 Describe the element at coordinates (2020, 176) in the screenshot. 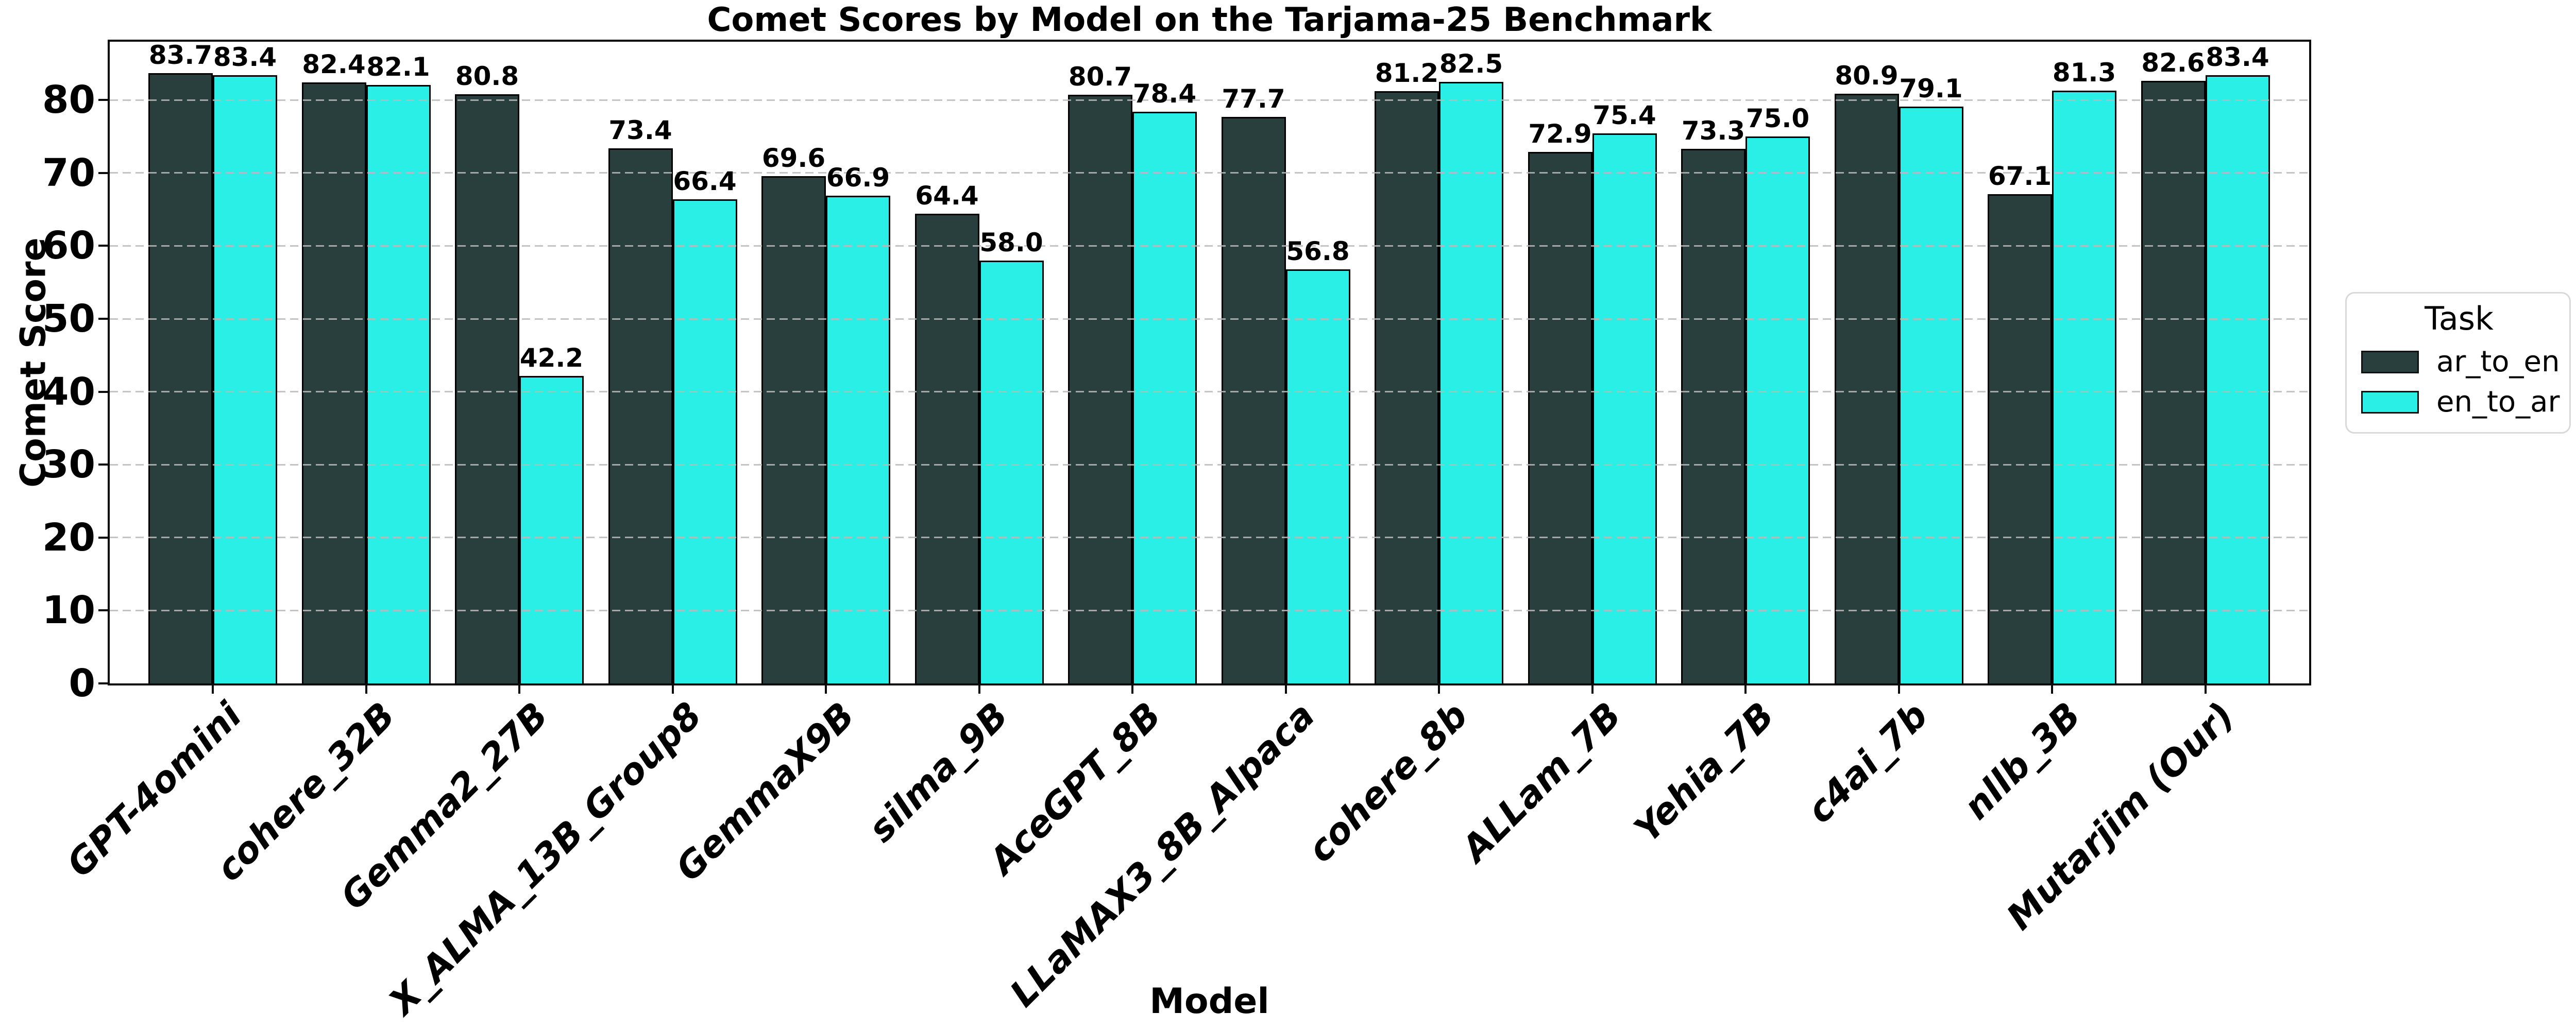

I see `value-label-ar_to_en-nllb_3B: 67.1` at that location.